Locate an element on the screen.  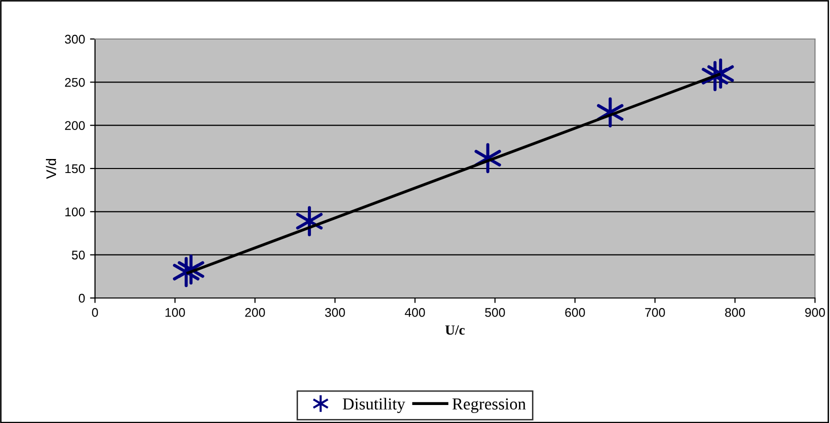
x-tick-label: 600 is located at coordinates (575, 312).